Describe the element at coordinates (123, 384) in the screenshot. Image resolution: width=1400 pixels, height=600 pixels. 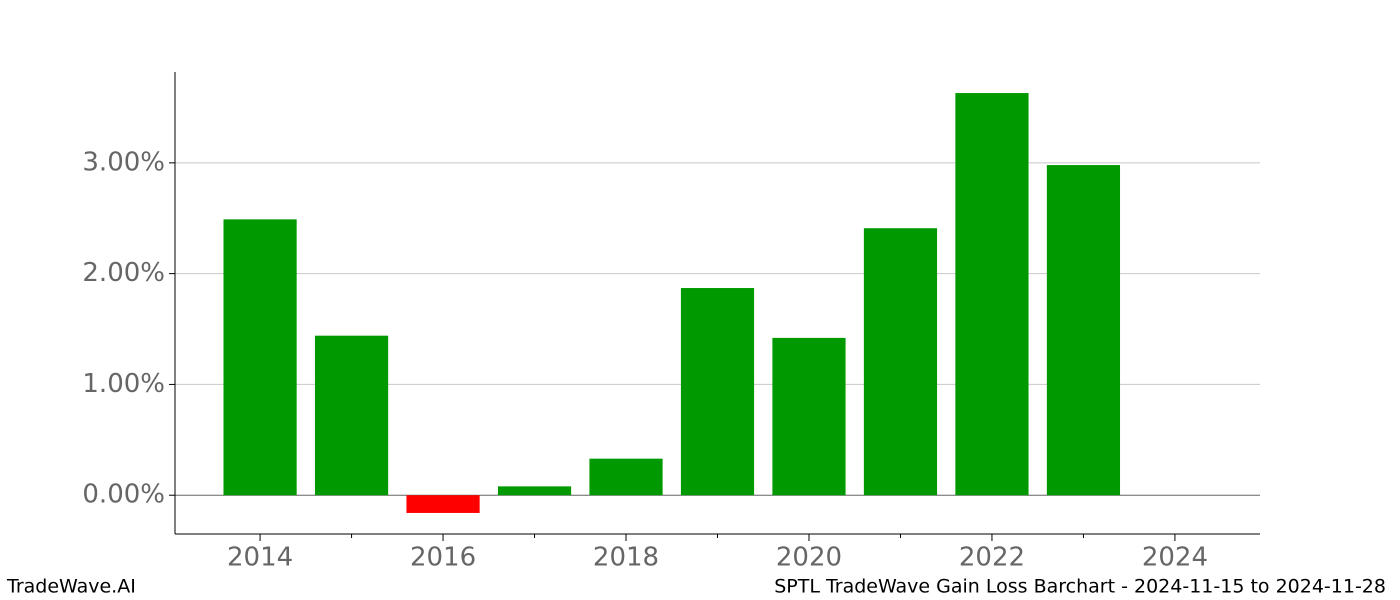
I see `y-tick-label: 1.00%` at that location.